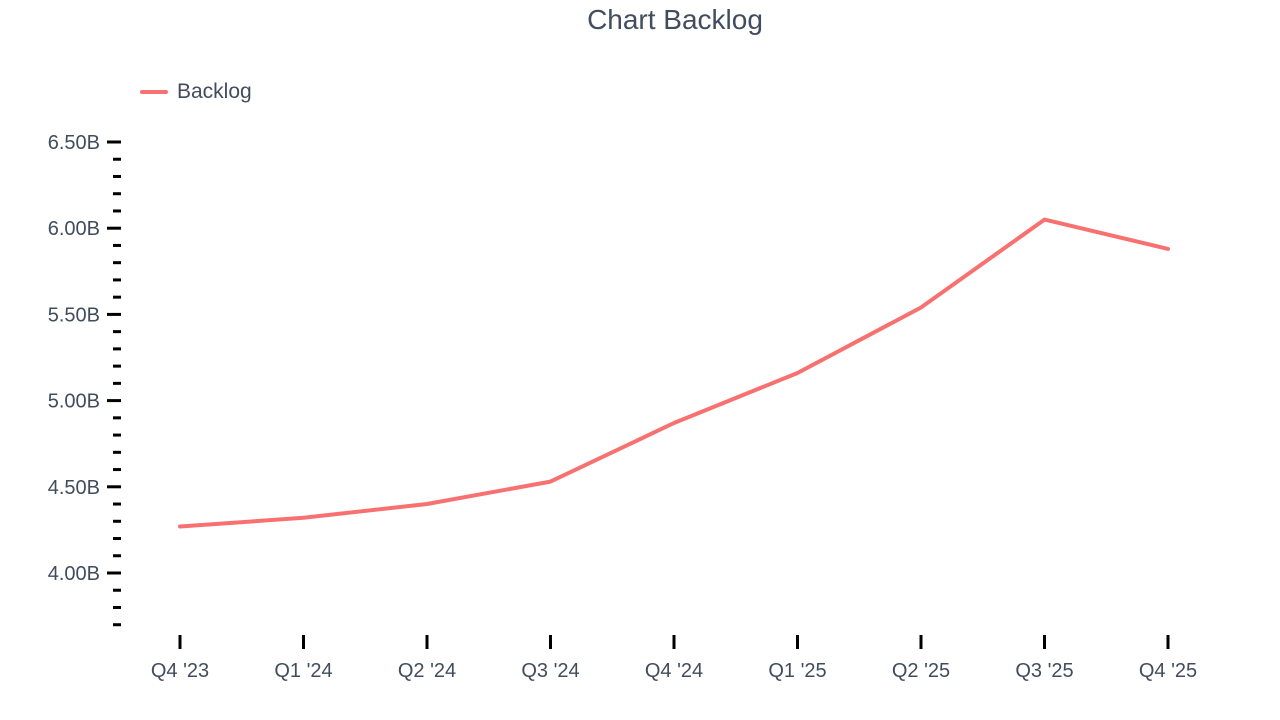 The image size is (1280, 720). I want to click on legend-label: Backlog, so click(214, 91).